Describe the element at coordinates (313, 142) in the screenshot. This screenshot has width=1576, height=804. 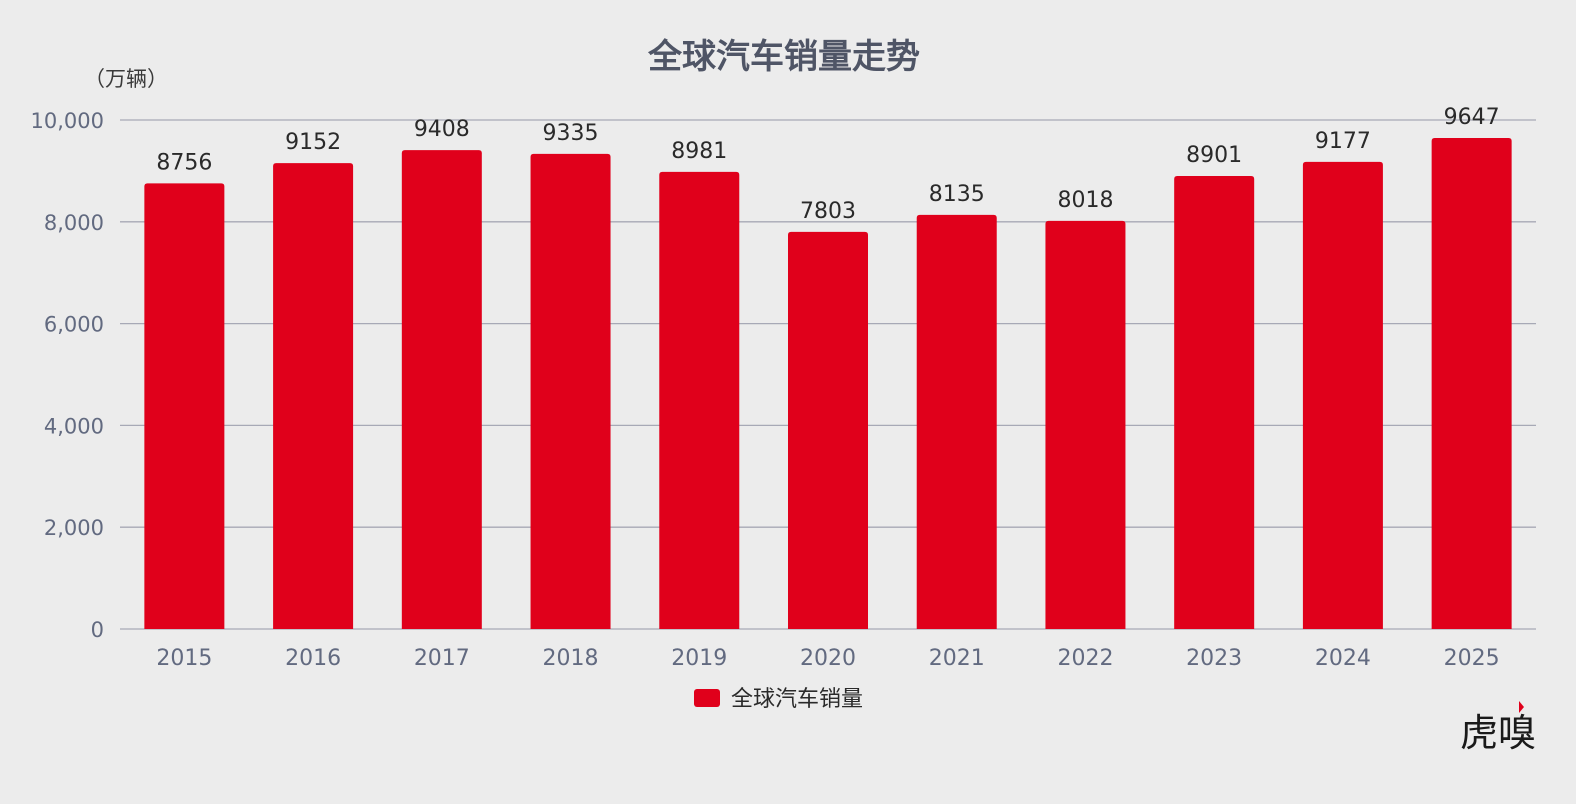
I see `data-label: 9152` at that location.